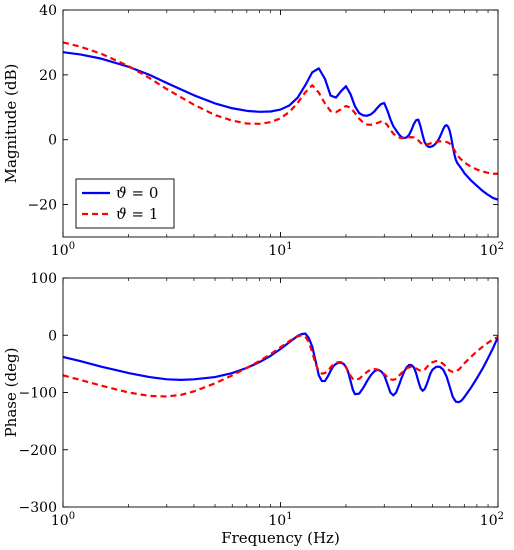  I want to click on phase-series-group, so click(280, 368).